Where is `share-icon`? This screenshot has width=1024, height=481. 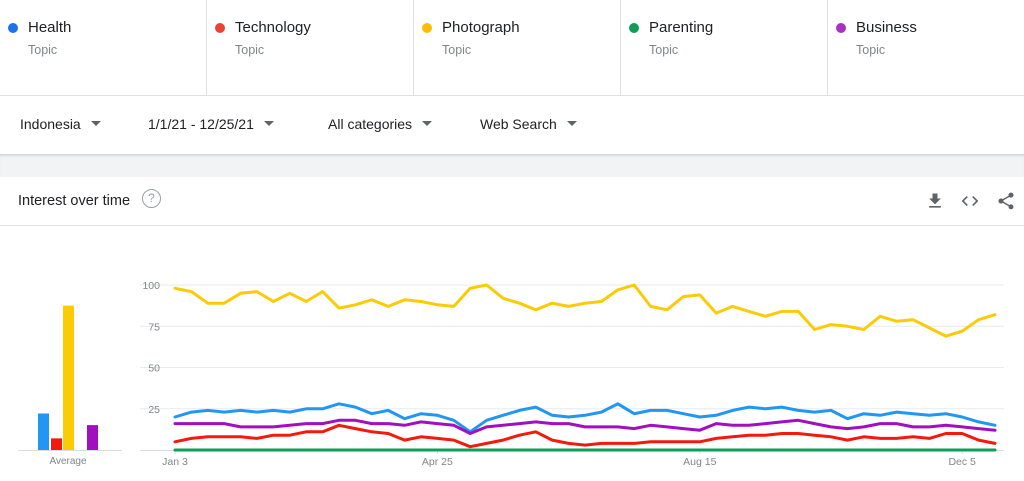 share-icon is located at coordinates (1006, 201).